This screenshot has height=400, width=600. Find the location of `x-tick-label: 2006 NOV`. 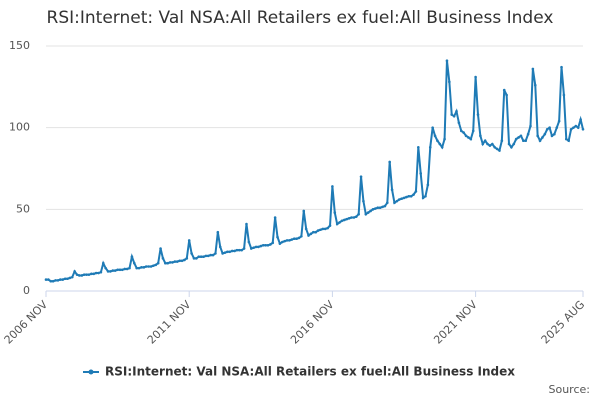

x-tick-label: 2006 NOV is located at coordinates (26, 322).